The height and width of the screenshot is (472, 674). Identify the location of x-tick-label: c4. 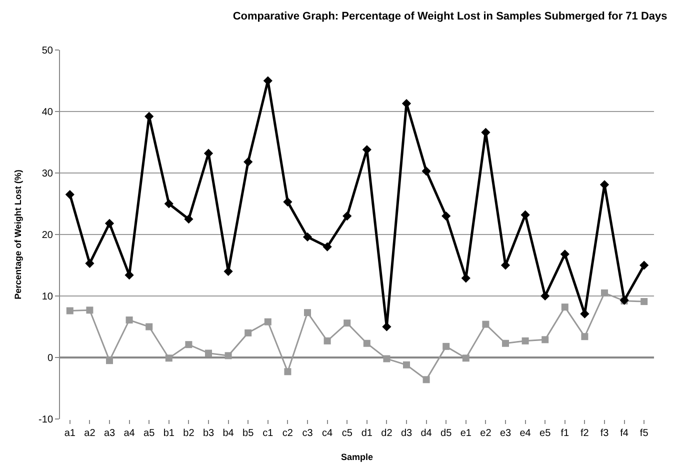
(328, 433).